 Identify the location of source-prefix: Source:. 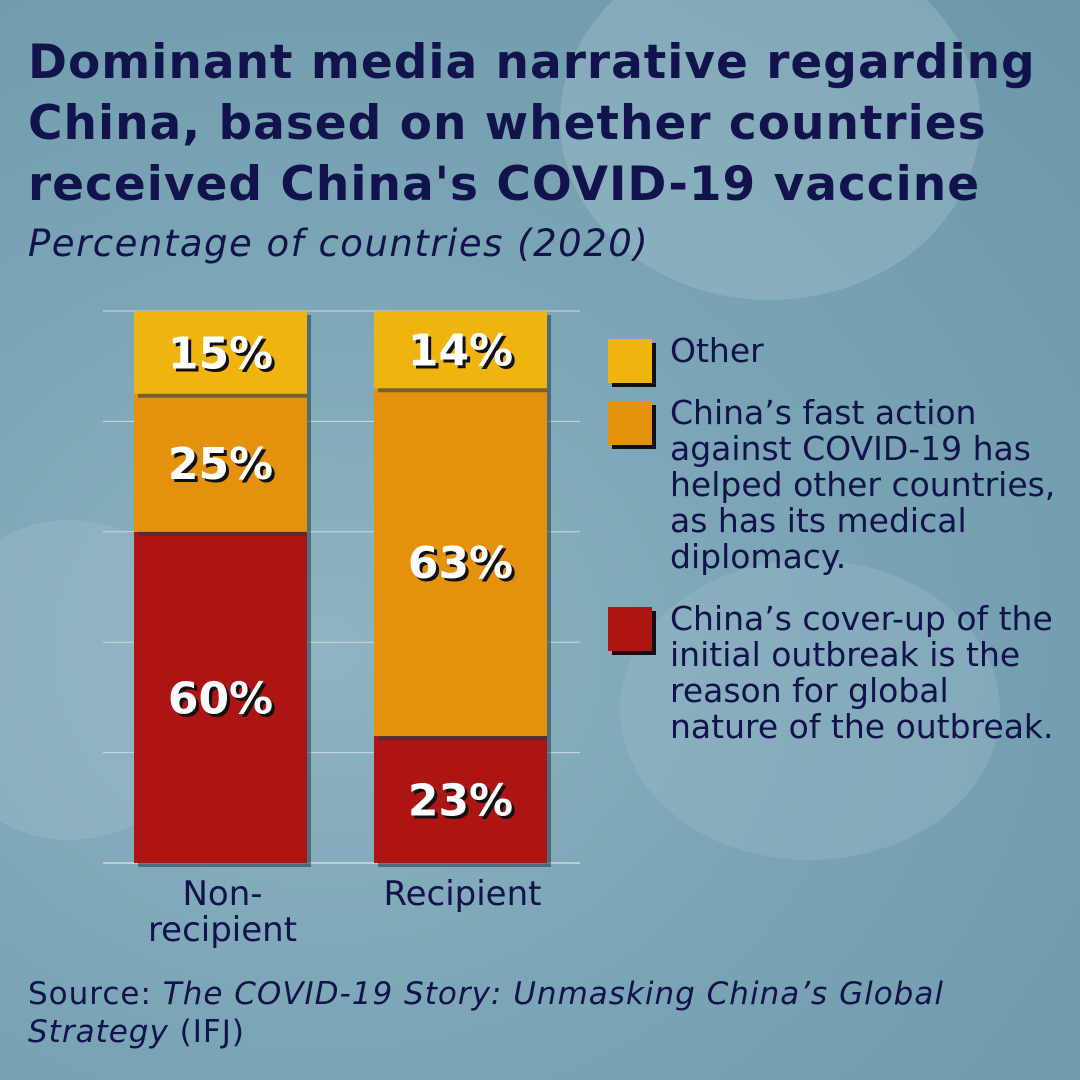
(95, 994).